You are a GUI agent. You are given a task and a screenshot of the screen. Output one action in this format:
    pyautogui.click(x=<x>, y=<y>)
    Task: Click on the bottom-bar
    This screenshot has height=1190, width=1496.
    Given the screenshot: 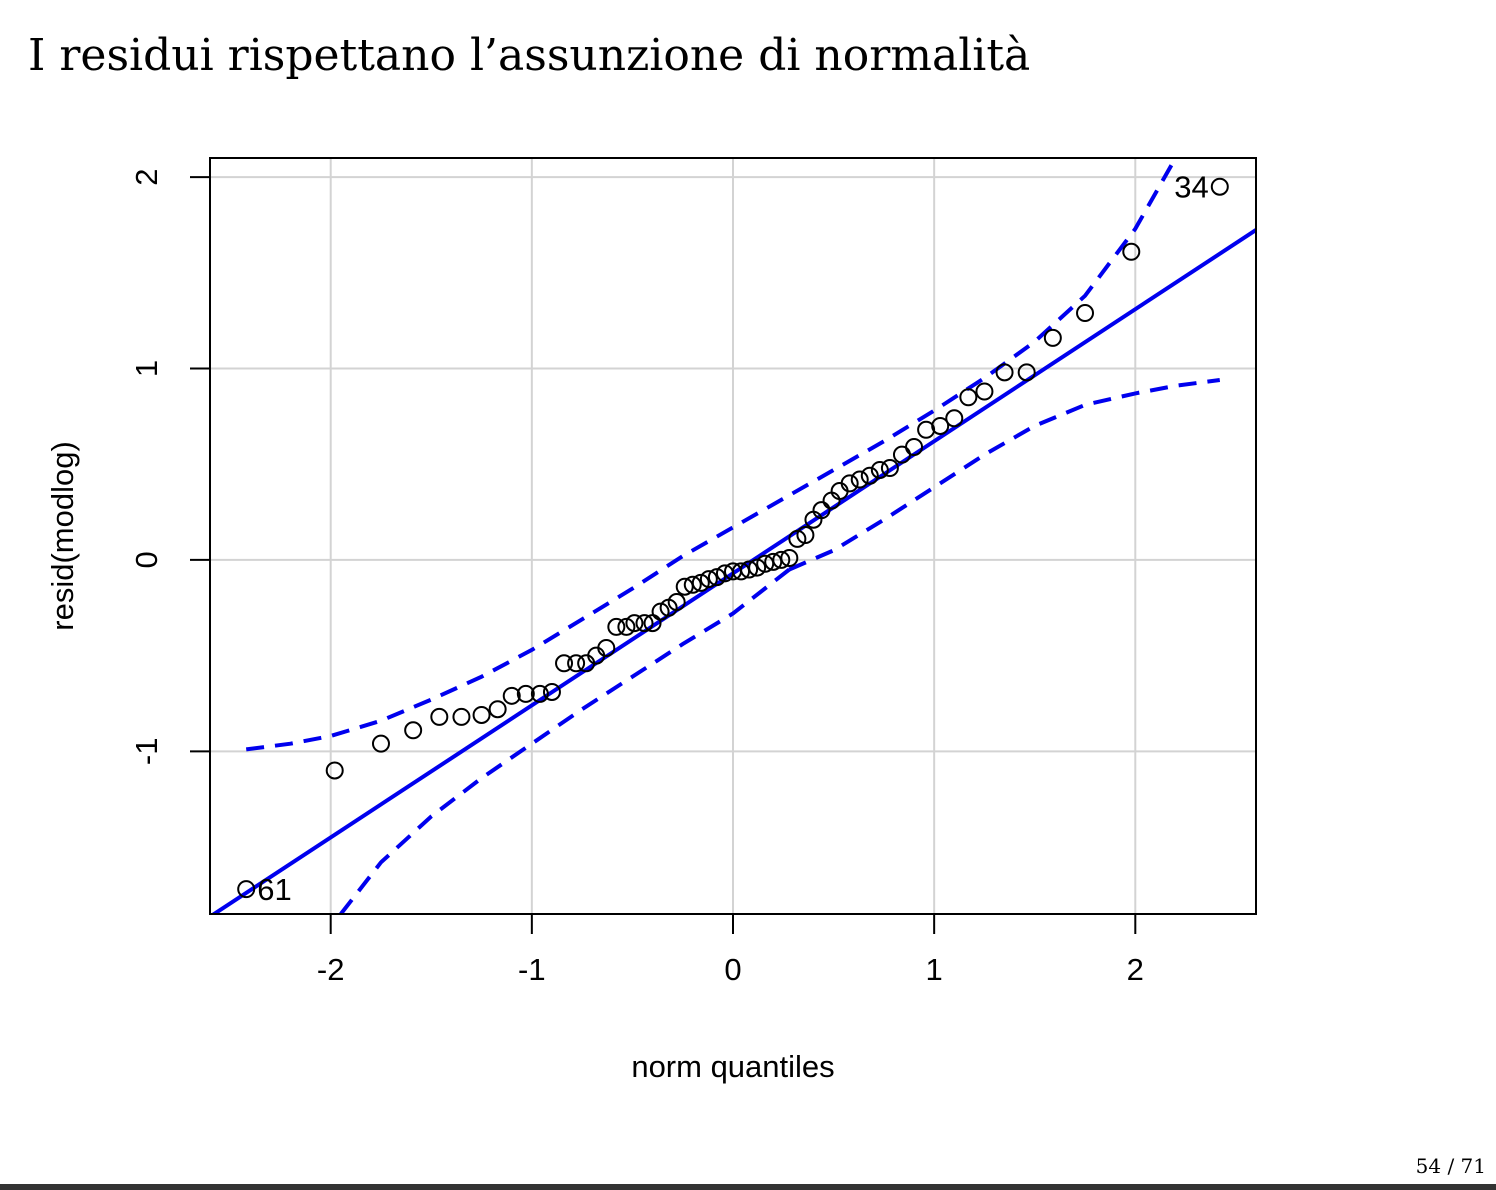 What is the action you would take?
    pyautogui.click(x=748, y=1187)
    